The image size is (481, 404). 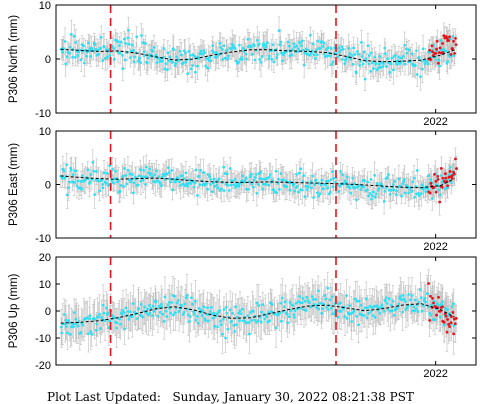 I want to click on data-points, so click(x=258, y=180).